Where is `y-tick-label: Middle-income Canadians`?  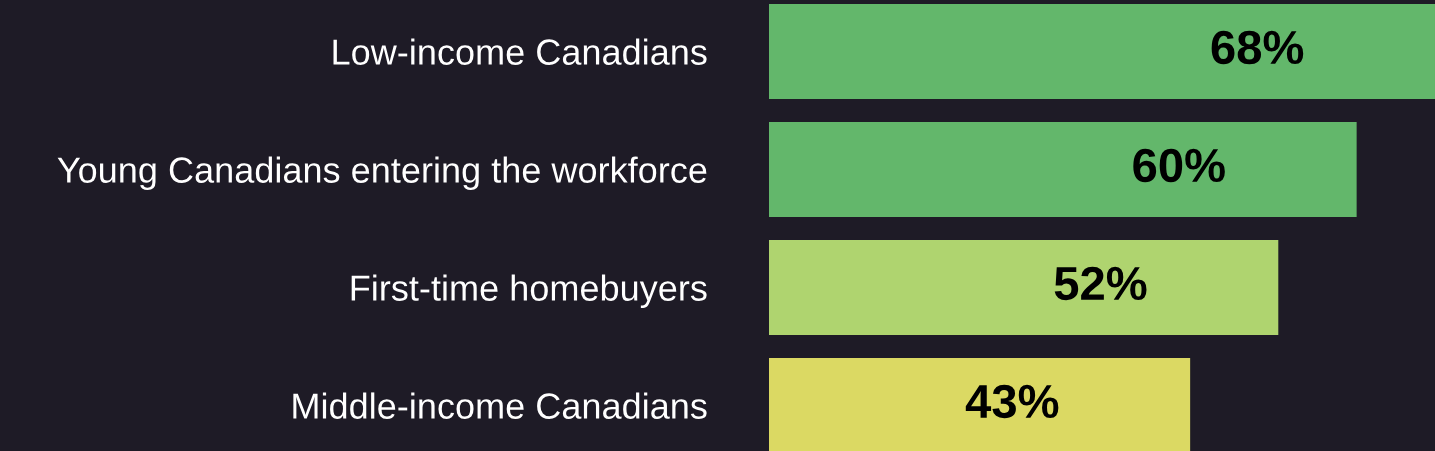 y-tick-label: Middle-income Canadians is located at coordinates (500, 405).